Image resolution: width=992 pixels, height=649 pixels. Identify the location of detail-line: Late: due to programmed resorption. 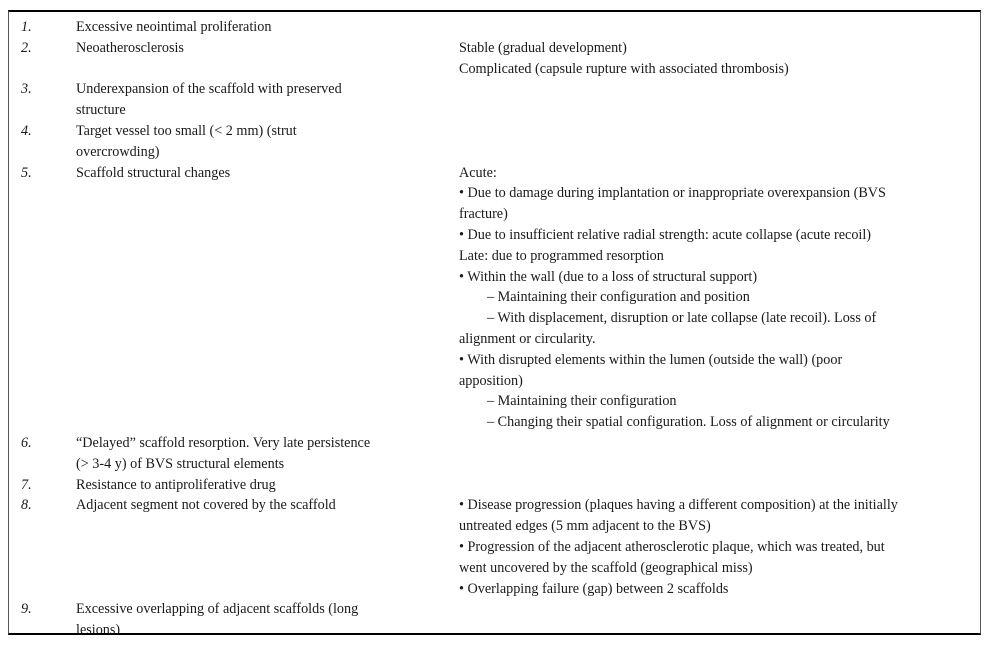
(561, 255).